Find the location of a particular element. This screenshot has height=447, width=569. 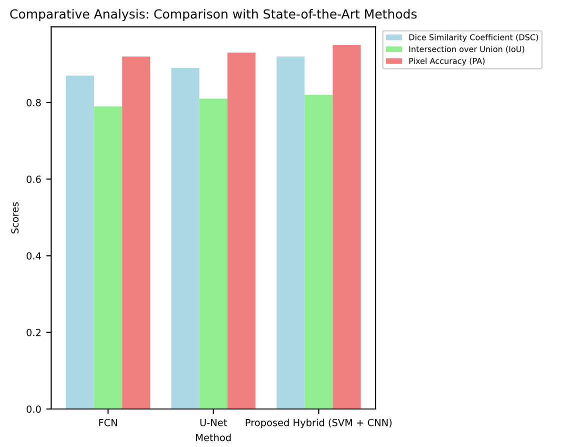

chart-title: Comparative Analysis: Comparison with State-of-the-Art Methods is located at coordinates (213, 15).